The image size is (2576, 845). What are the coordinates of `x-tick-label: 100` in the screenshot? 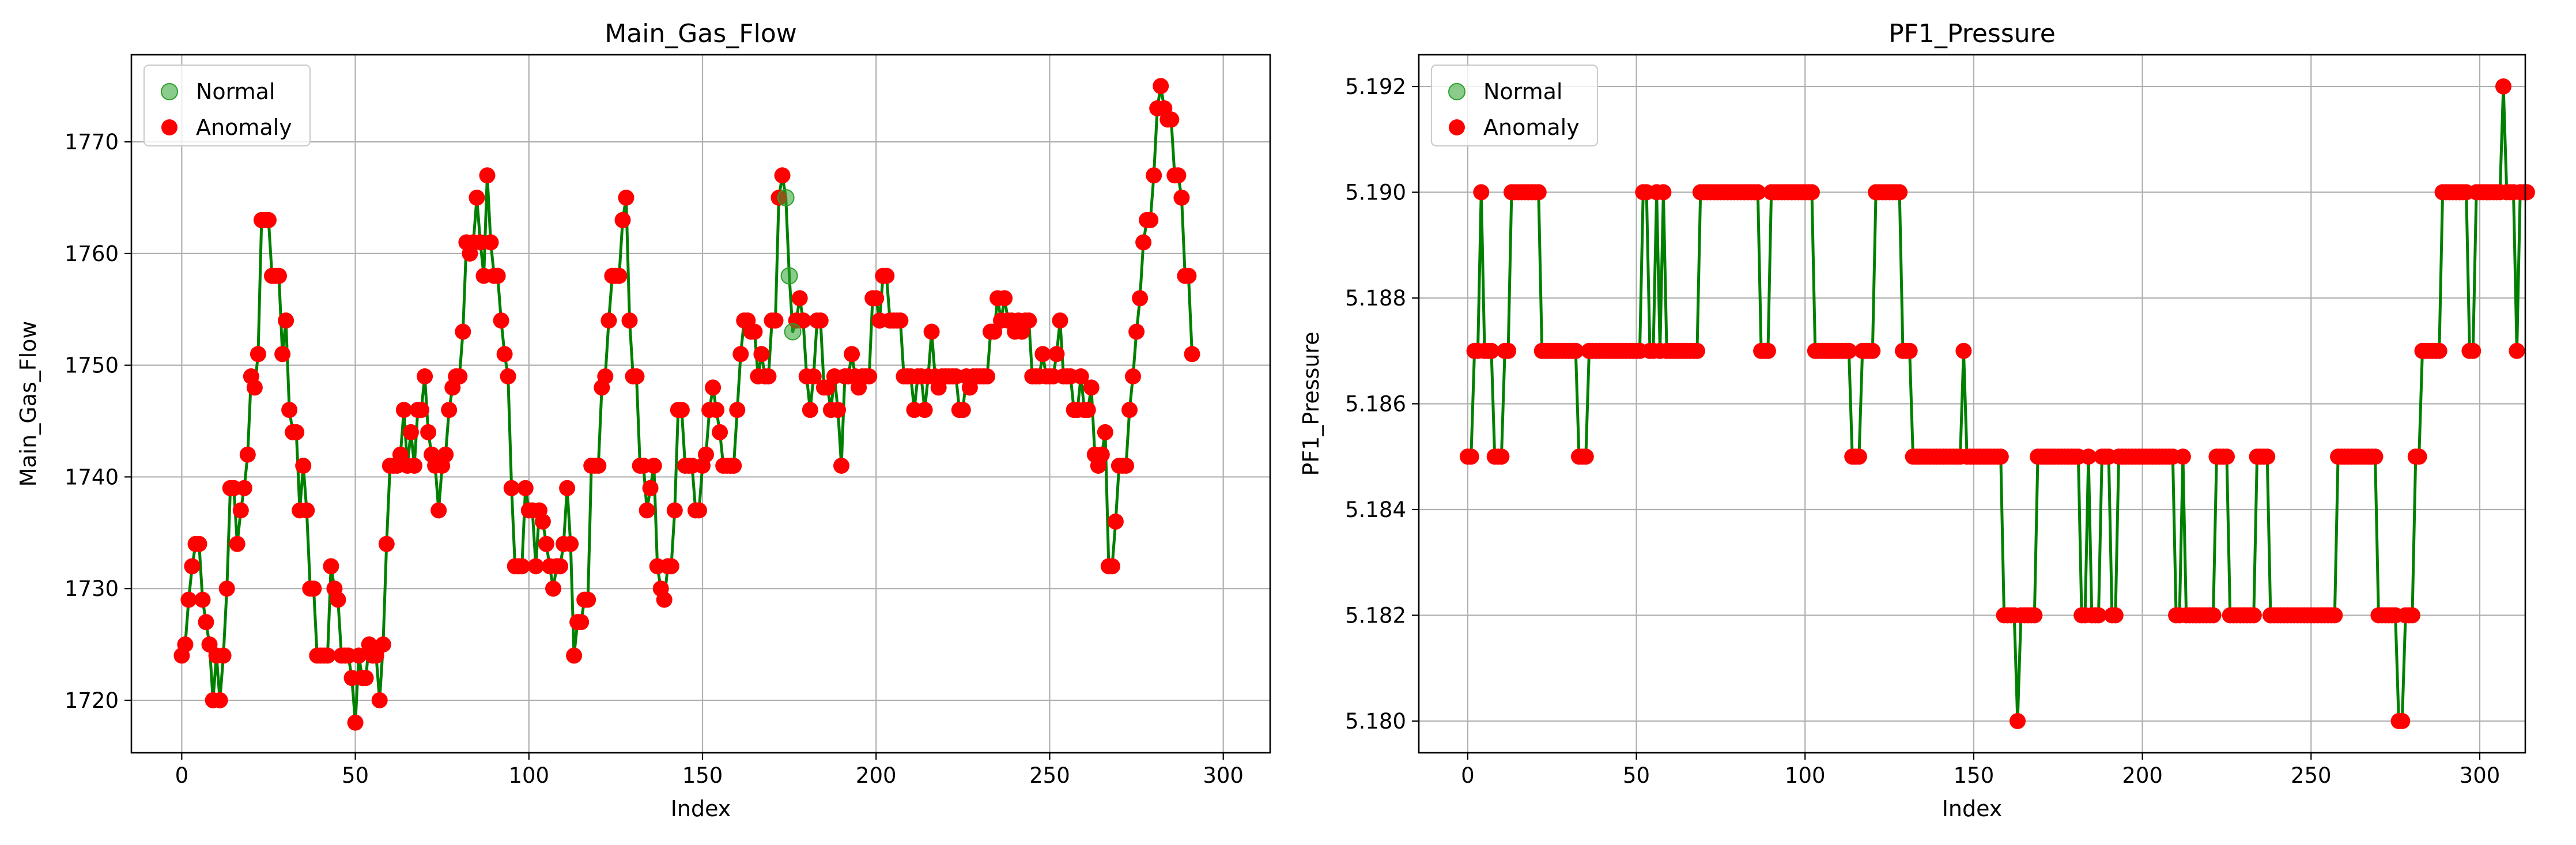 It's located at (1805, 775).